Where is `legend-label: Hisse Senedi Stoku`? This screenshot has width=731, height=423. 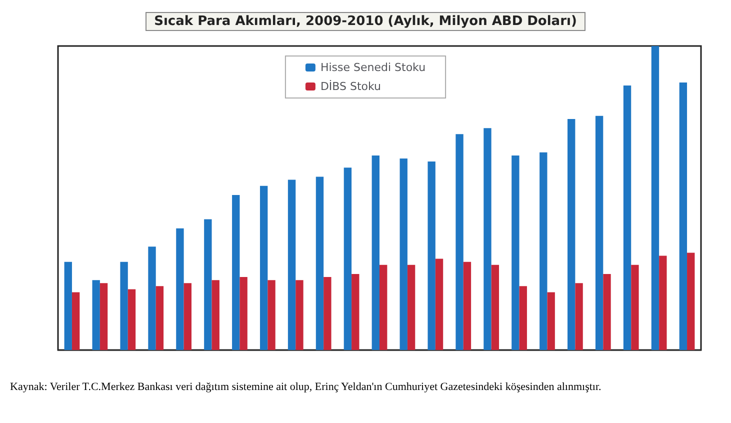
legend-label: Hisse Senedi Stoku is located at coordinates (373, 67).